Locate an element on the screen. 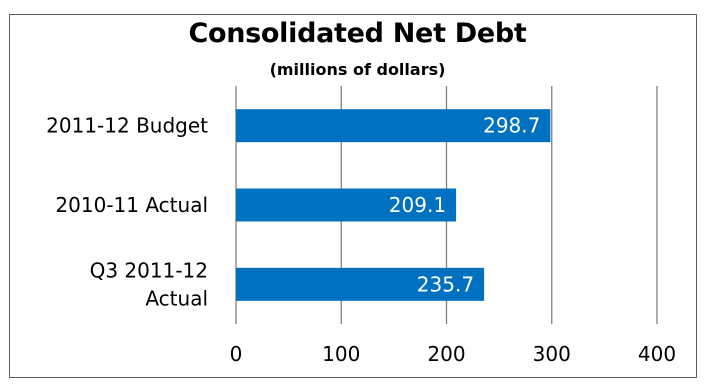 This screenshot has width=715, height=391. x-tick-label-400: 400 is located at coordinates (657, 354).